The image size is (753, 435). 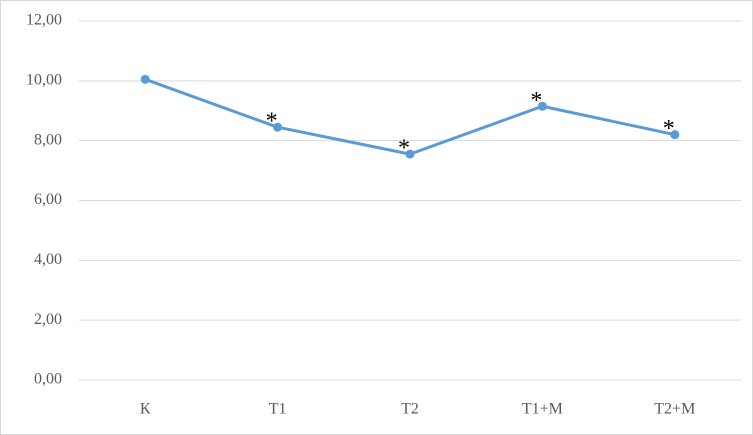 What do you see at coordinates (145, 409) in the screenshot?
I see `x-tick-label: К` at bounding box center [145, 409].